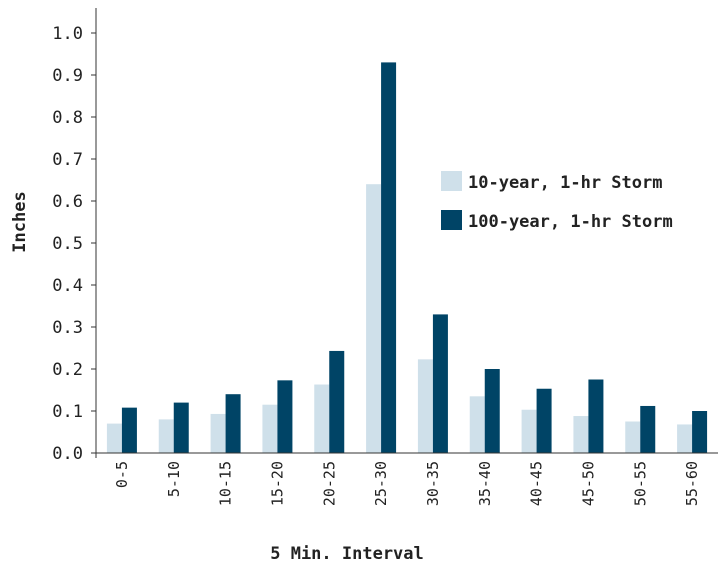  I want to click on legend-swatch-100-year, so click(451, 220).